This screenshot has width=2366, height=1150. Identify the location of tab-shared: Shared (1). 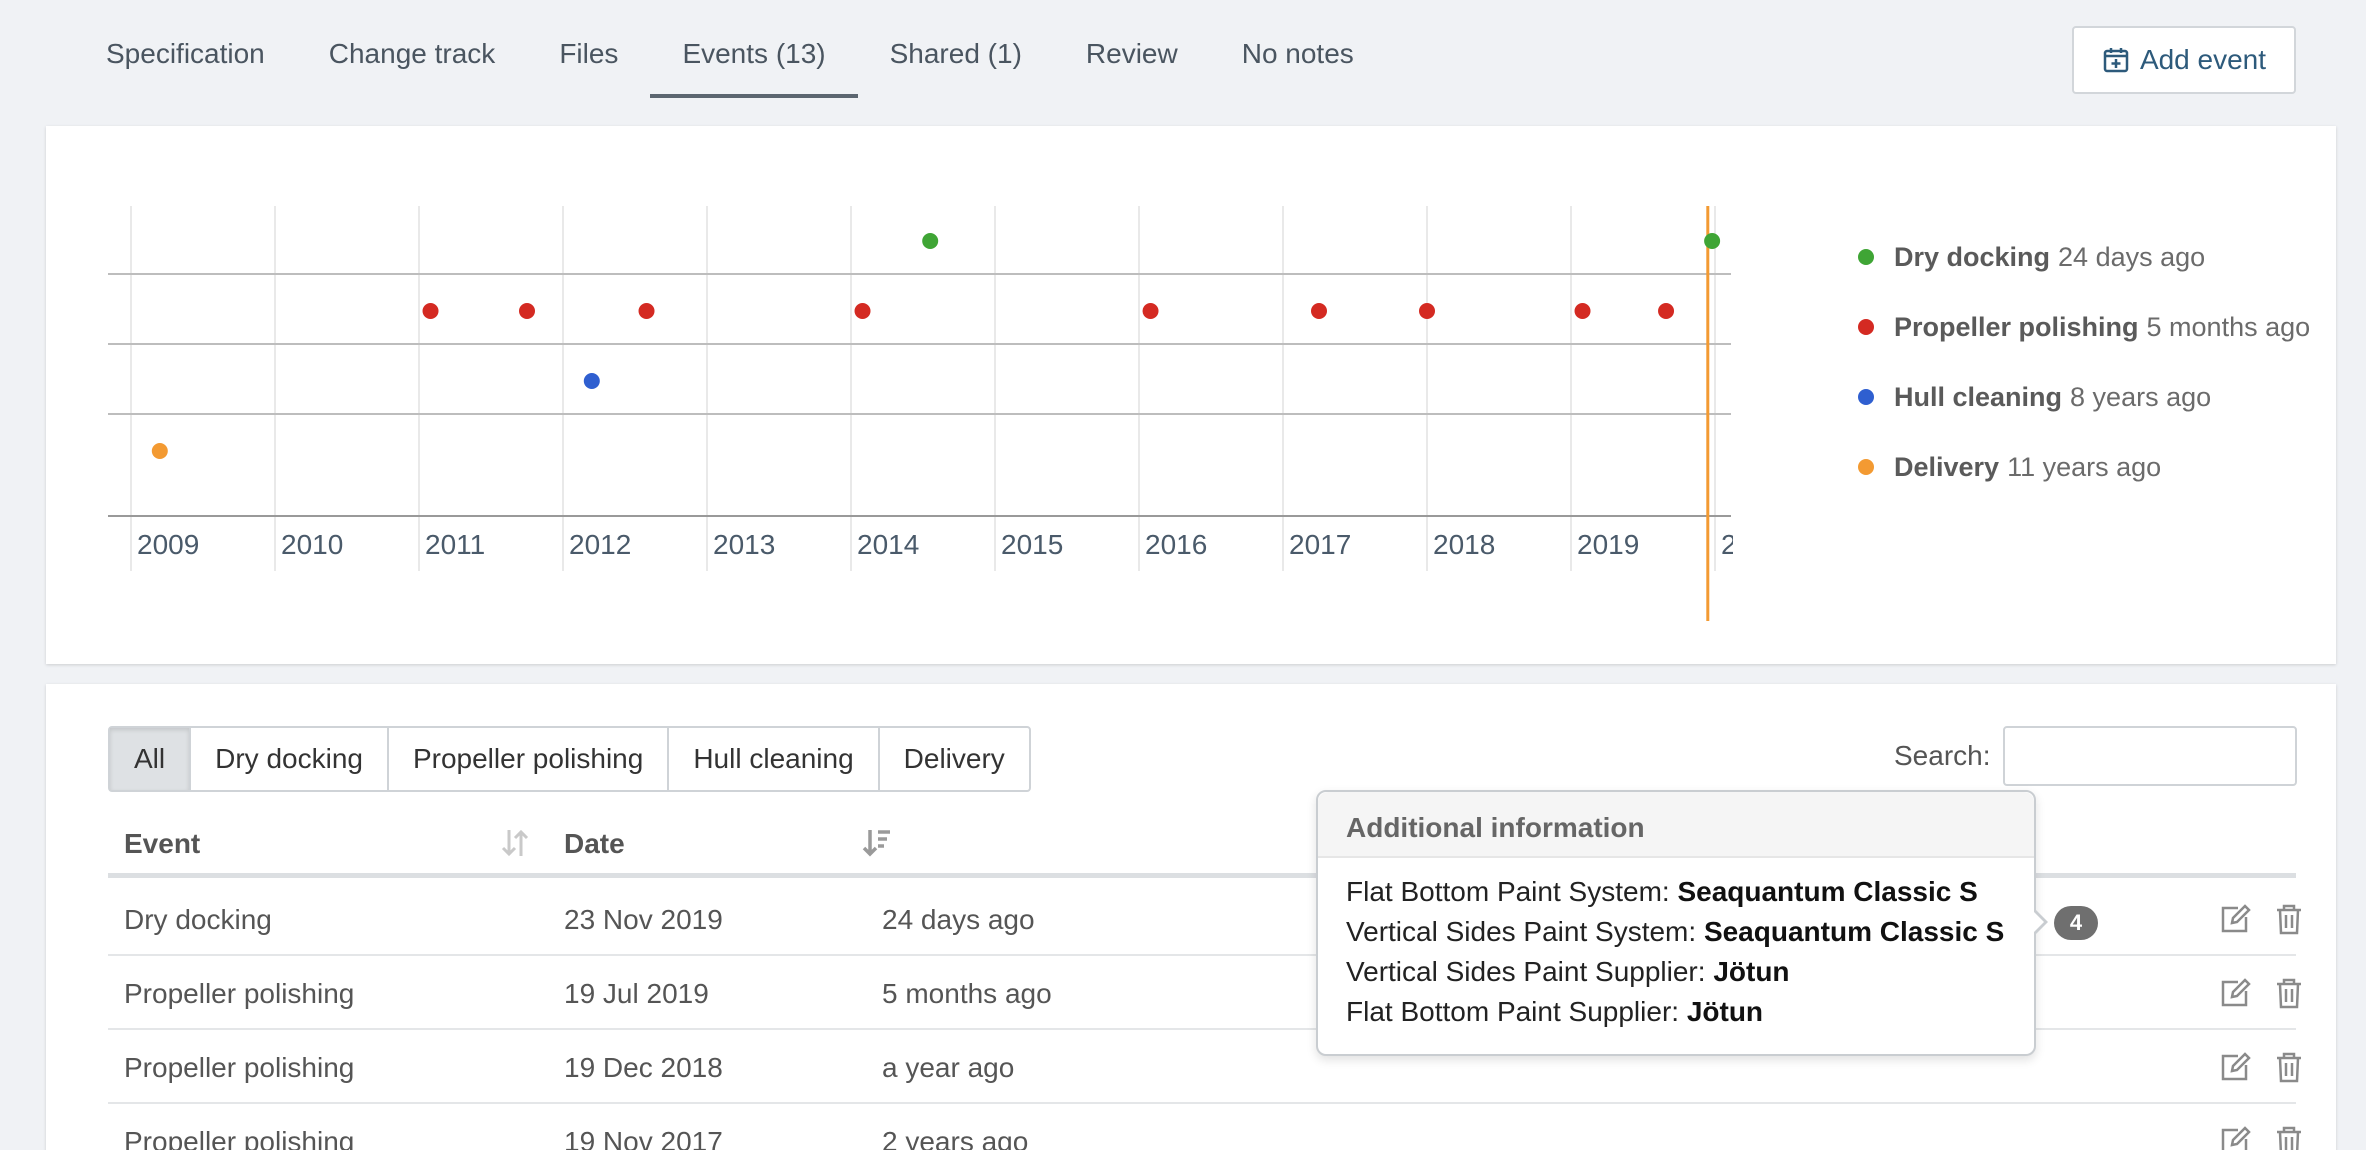
(955, 53).